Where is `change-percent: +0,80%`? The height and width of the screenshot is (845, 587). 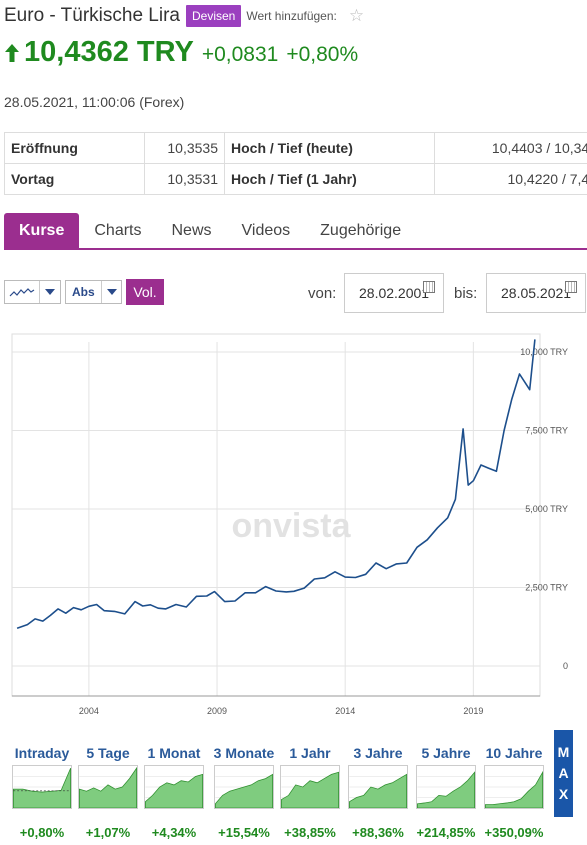 change-percent: +0,80% is located at coordinates (322, 54).